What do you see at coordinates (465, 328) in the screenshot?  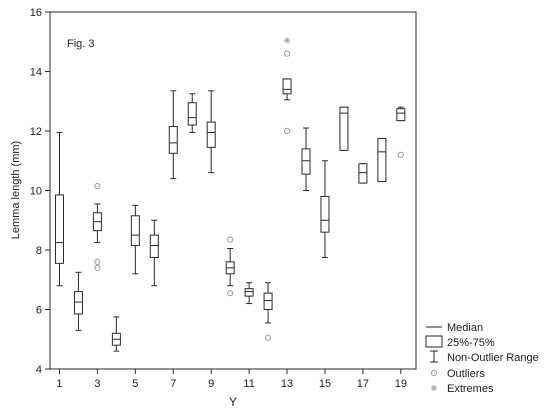 I see `legend-label: Median` at bounding box center [465, 328].